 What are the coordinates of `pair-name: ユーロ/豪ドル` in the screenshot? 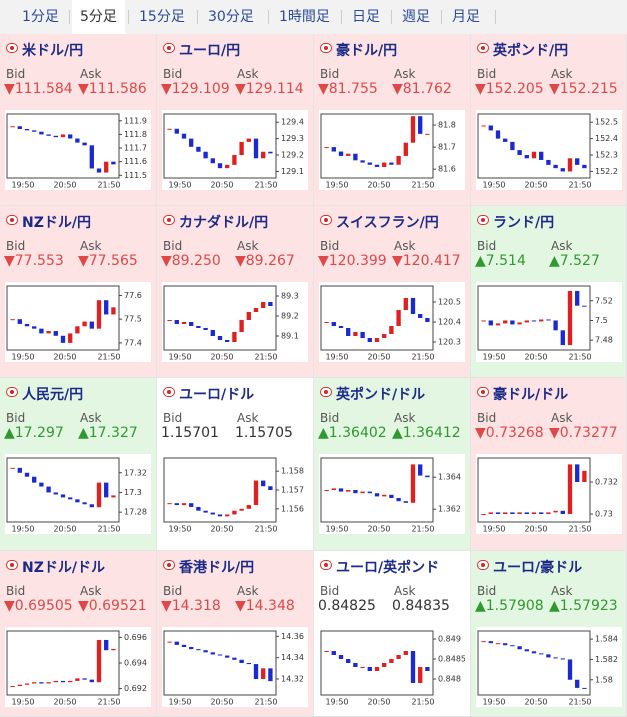 It's located at (538, 568).